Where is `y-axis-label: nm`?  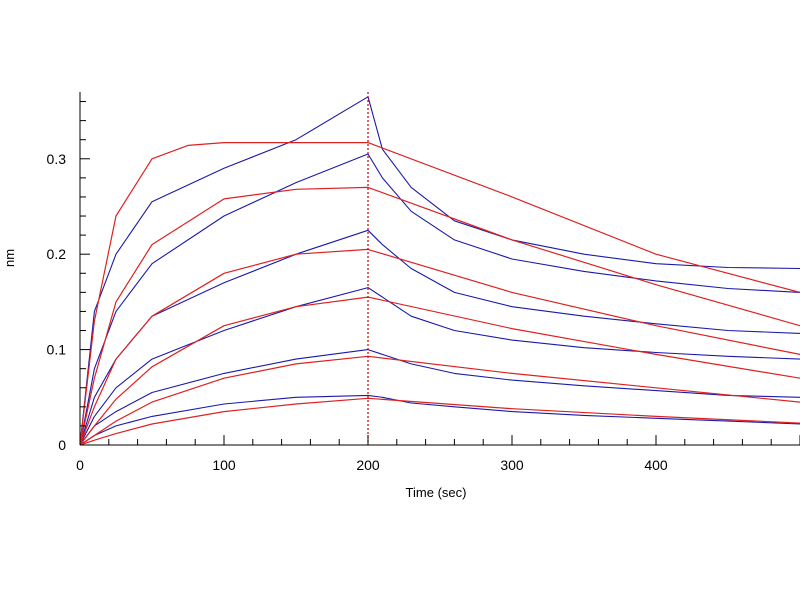 y-axis-label: nm is located at coordinates (9, 258).